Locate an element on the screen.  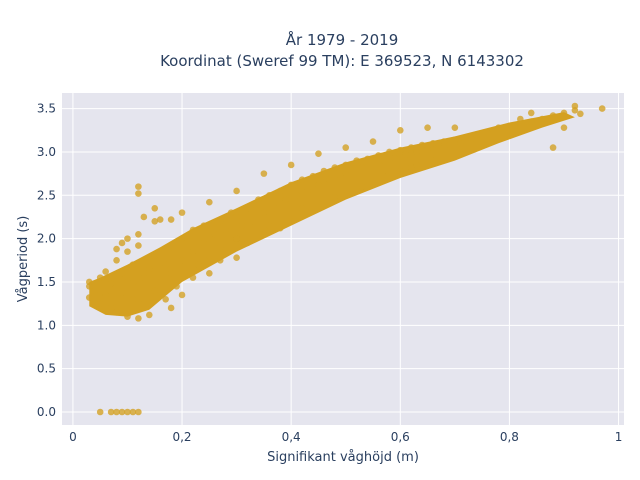
x-tick-label: 0 is located at coordinates (73, 437).